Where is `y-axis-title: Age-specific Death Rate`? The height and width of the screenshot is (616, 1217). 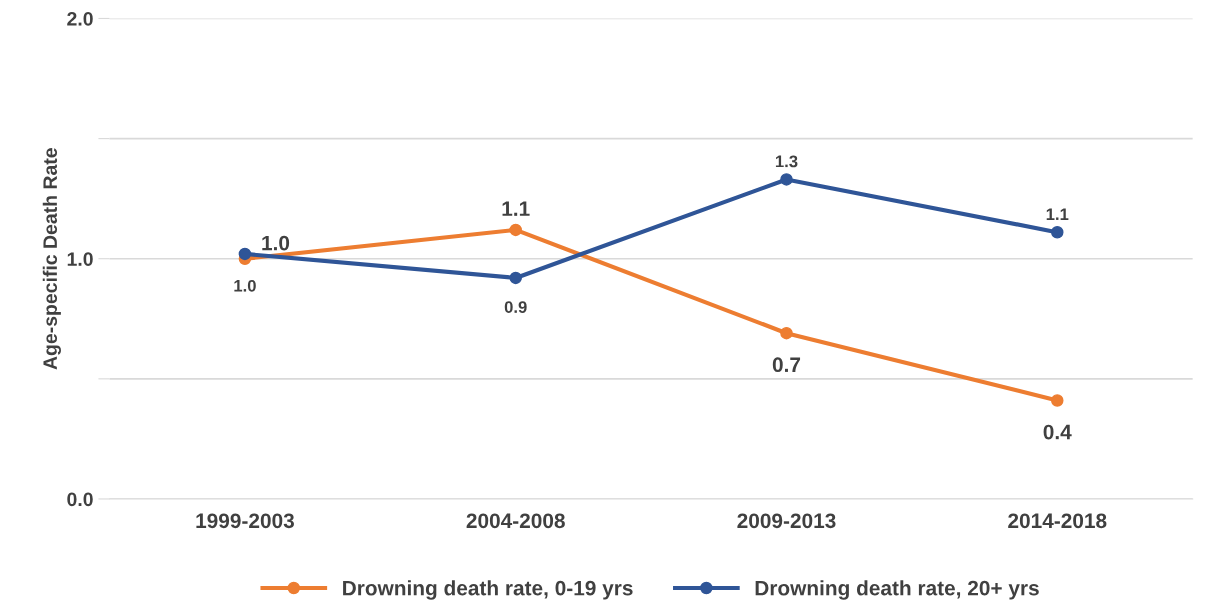
y-axis-title: Age-specific Death Rate is located at coordinates (51, 259).